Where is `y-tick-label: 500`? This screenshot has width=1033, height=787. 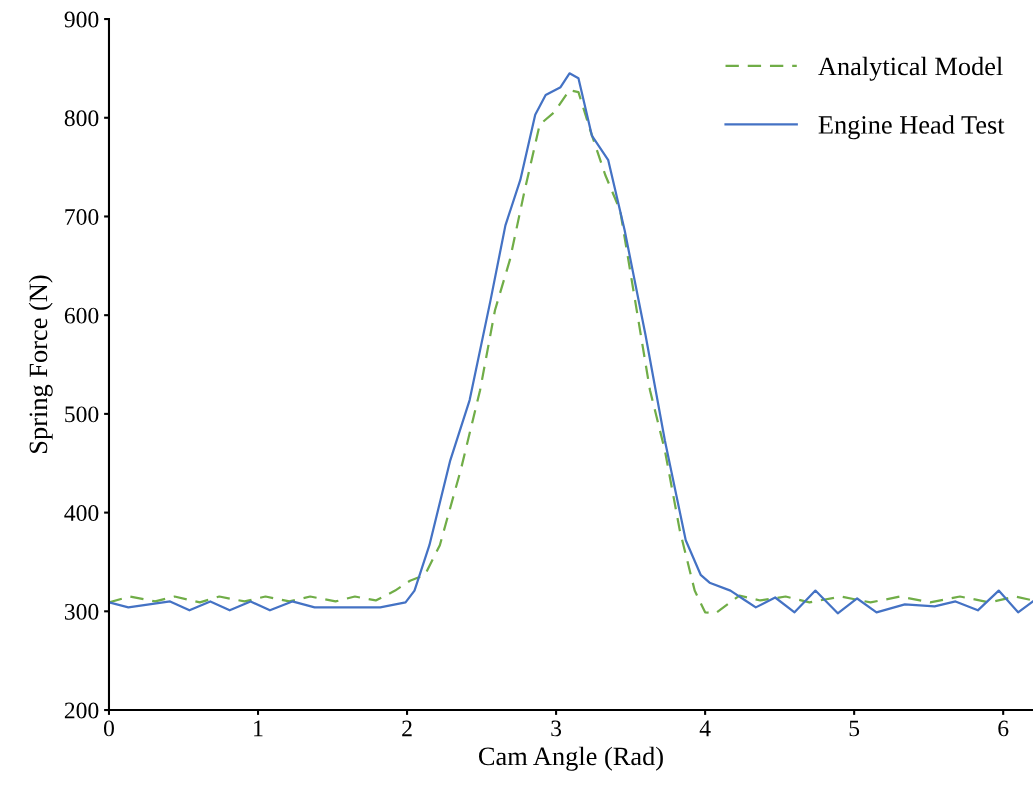
y-tick-label: 500 is located at coordinates (82, 414).